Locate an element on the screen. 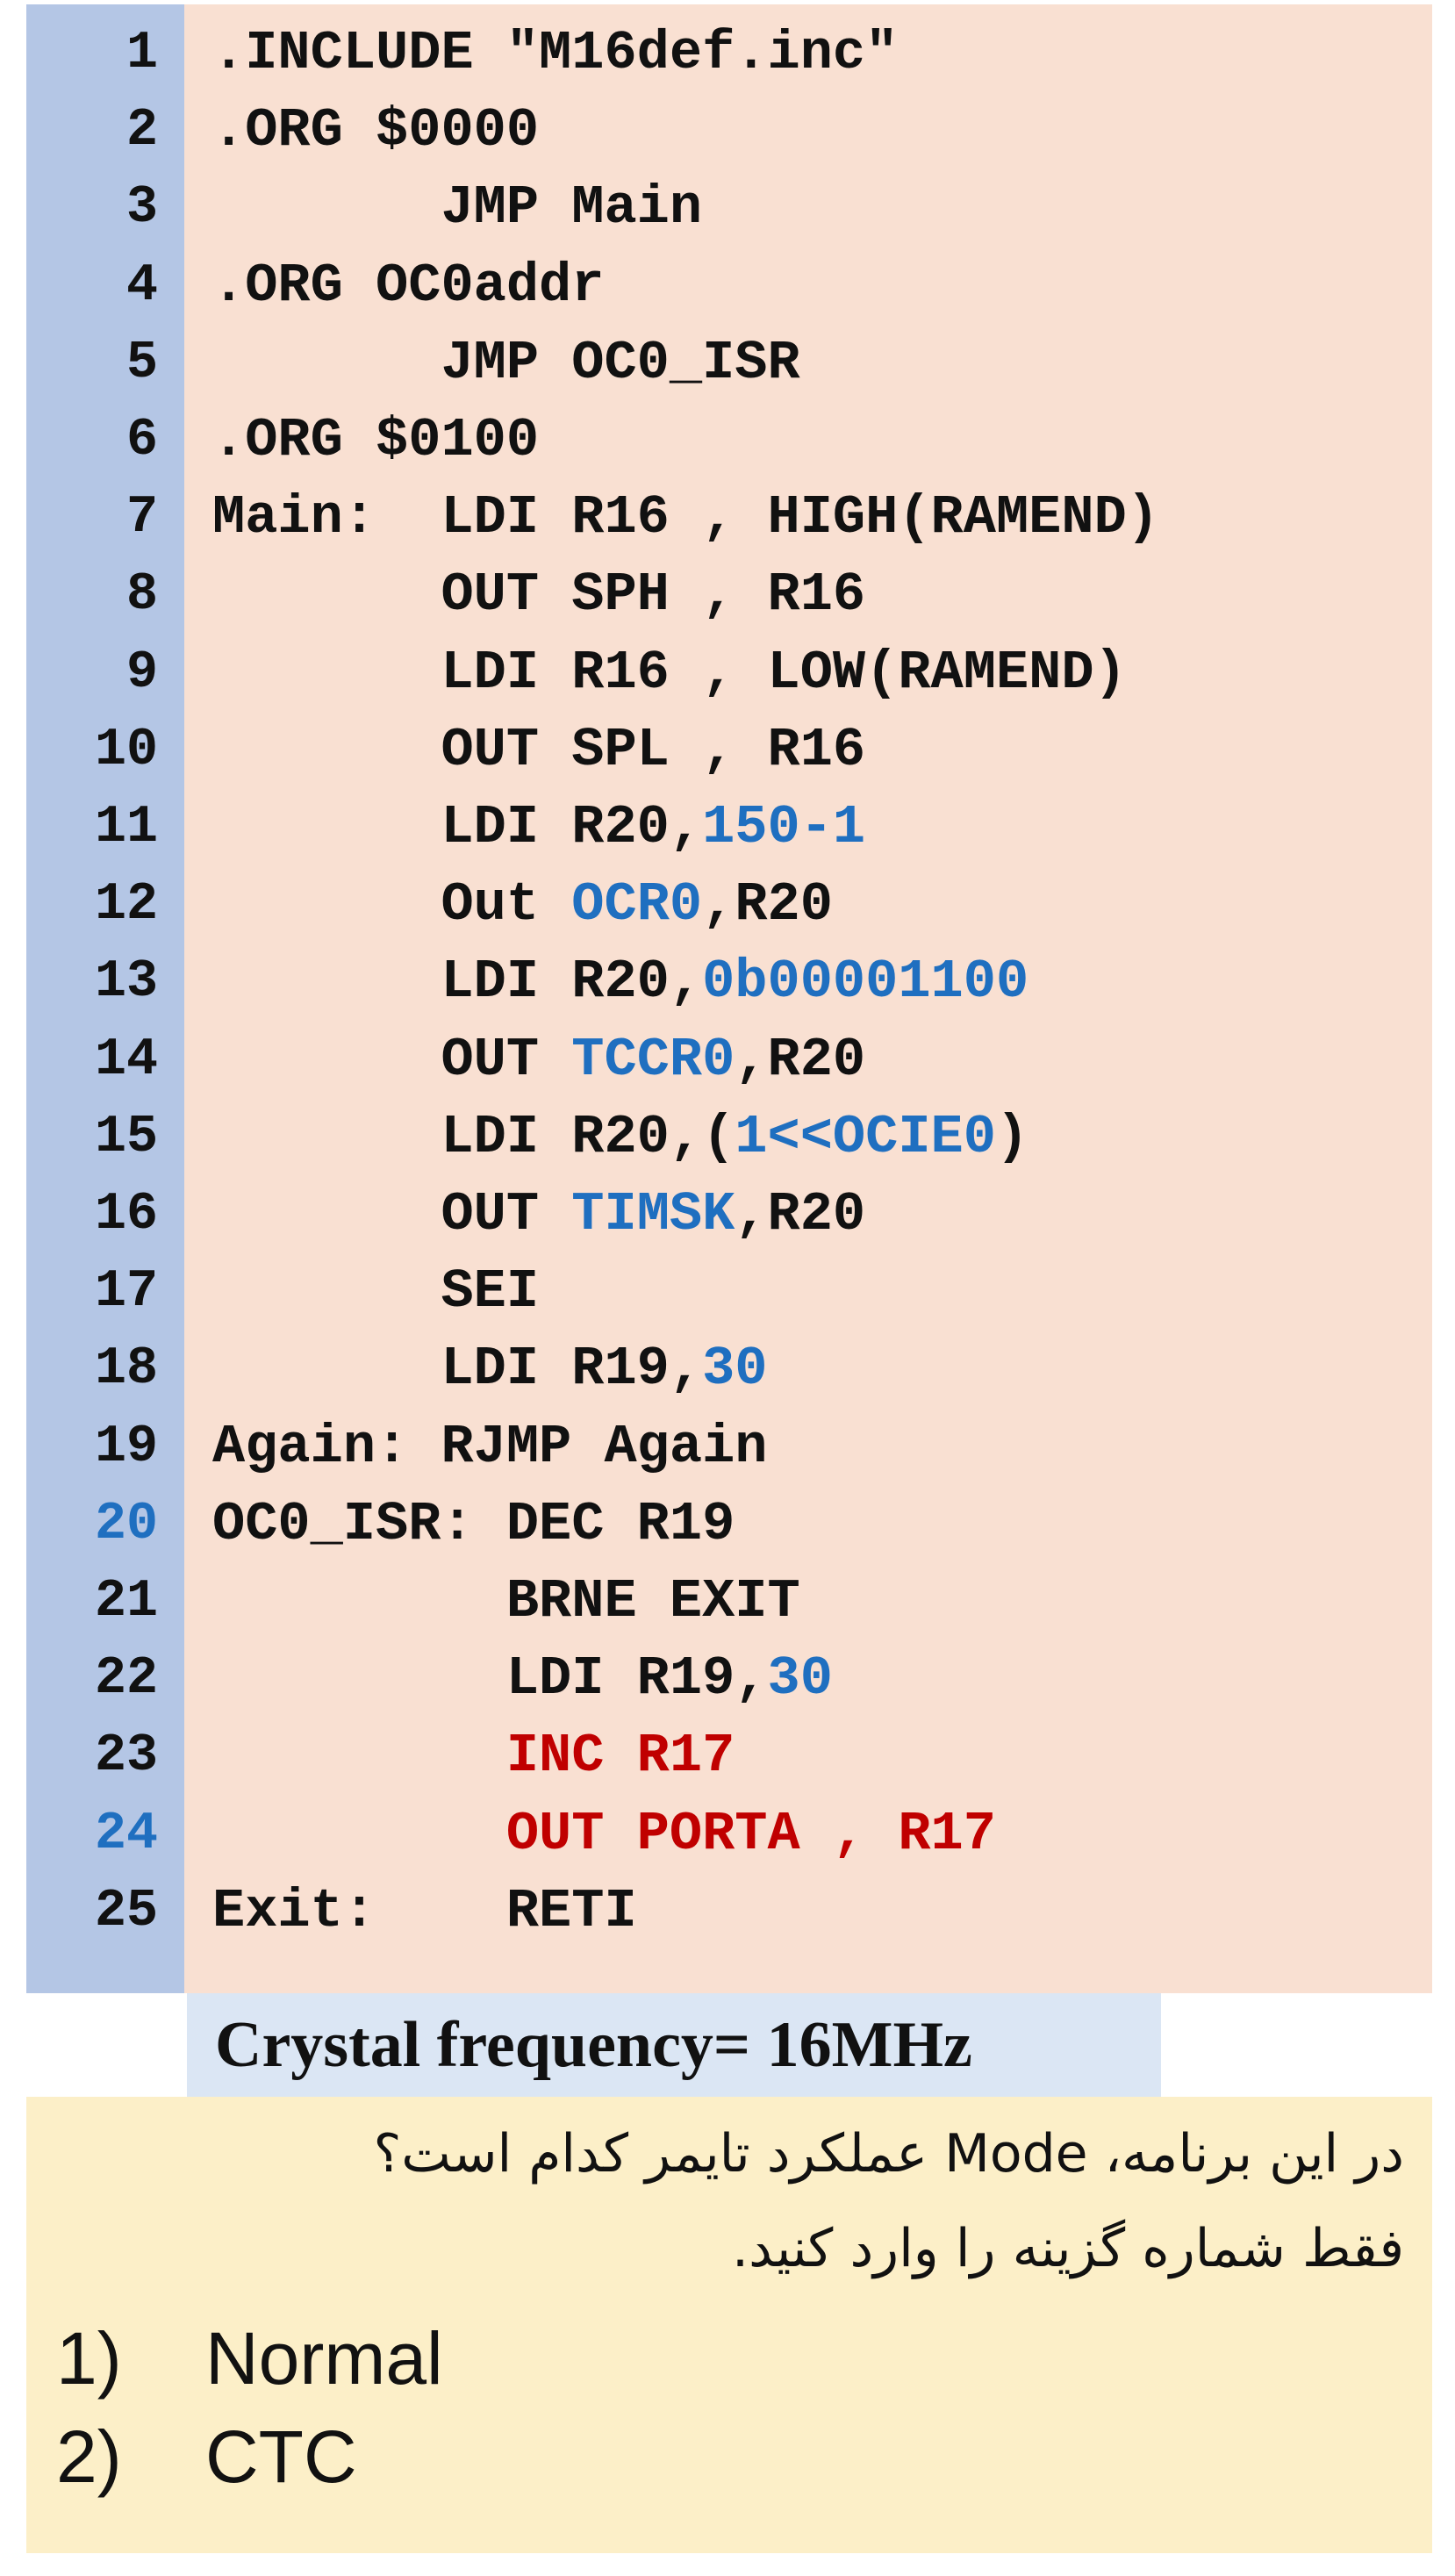 The image size is (1455, 2576). line-number: 7 is located at coordinates (141, 518).